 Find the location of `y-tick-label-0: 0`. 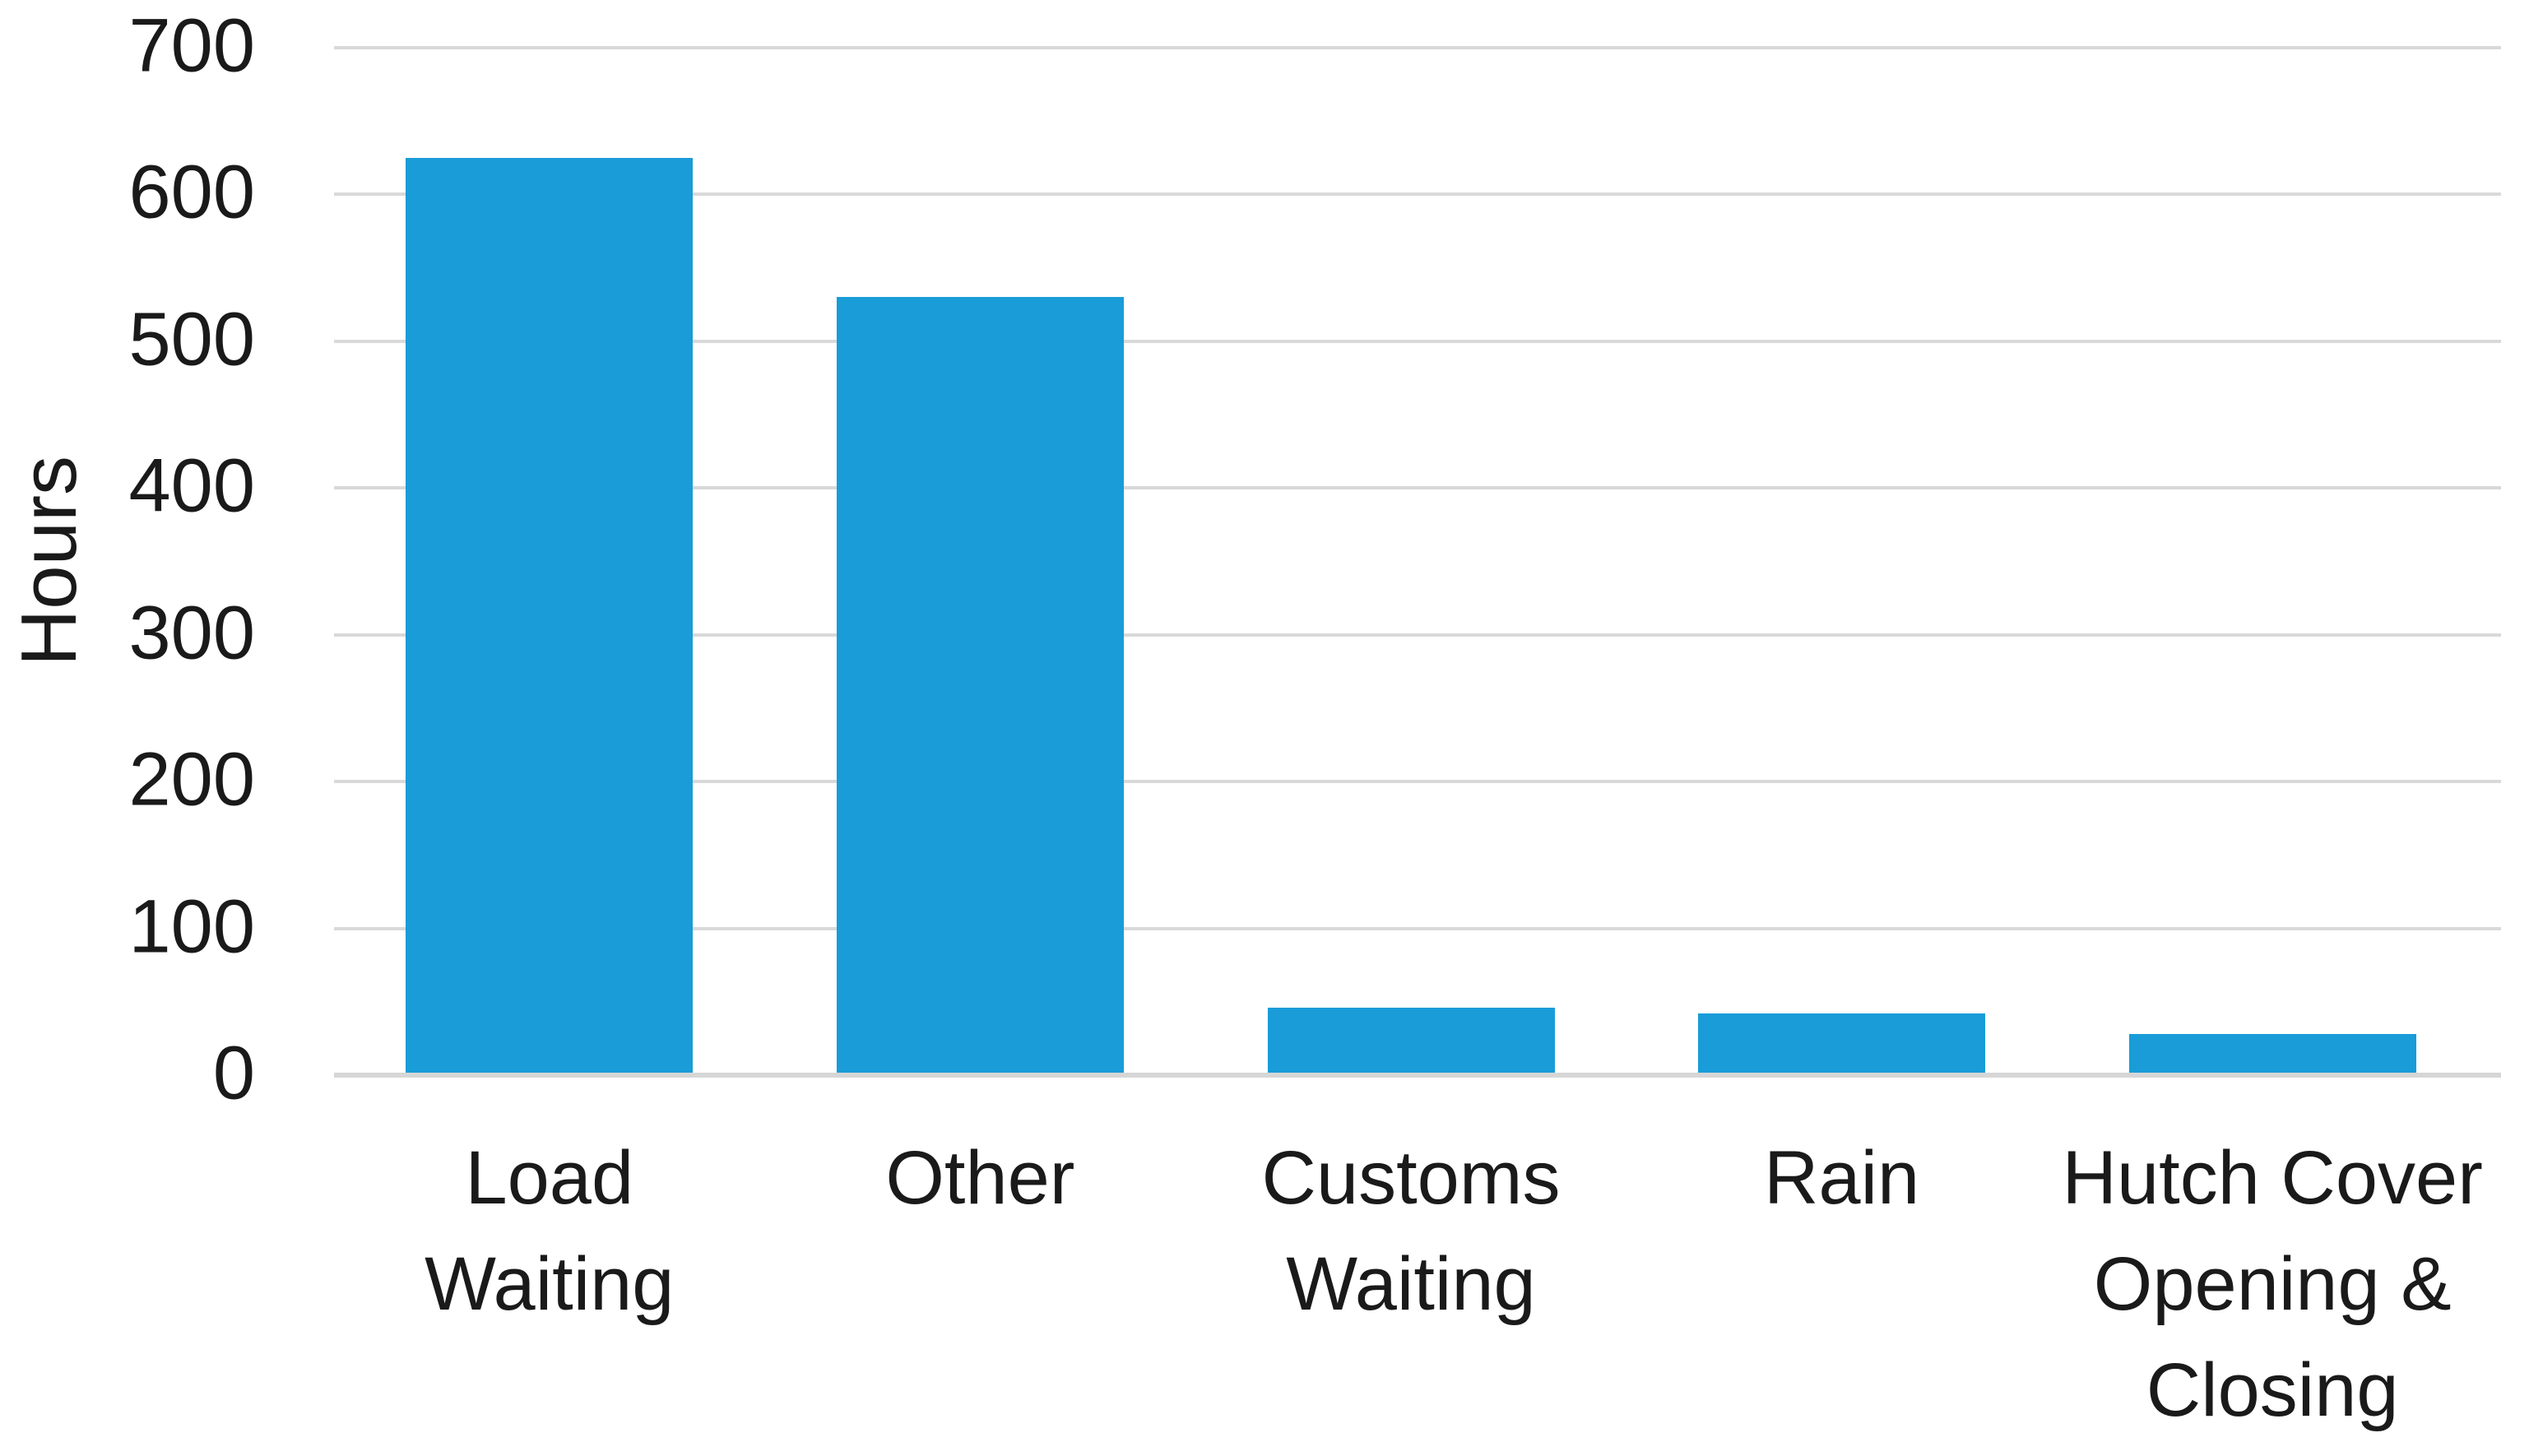

y-tick-label-0: 0 is located at coordinates (233, 1073).